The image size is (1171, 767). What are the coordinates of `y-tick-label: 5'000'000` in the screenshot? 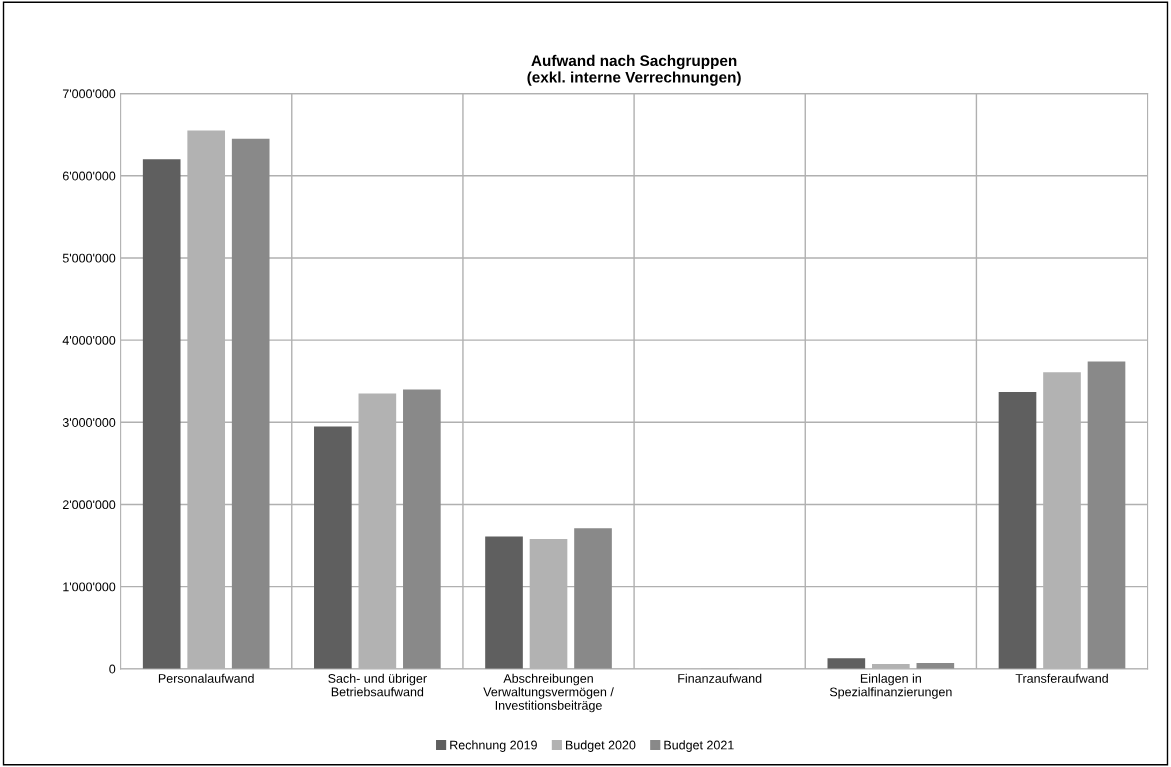 It's located at (89, 258).